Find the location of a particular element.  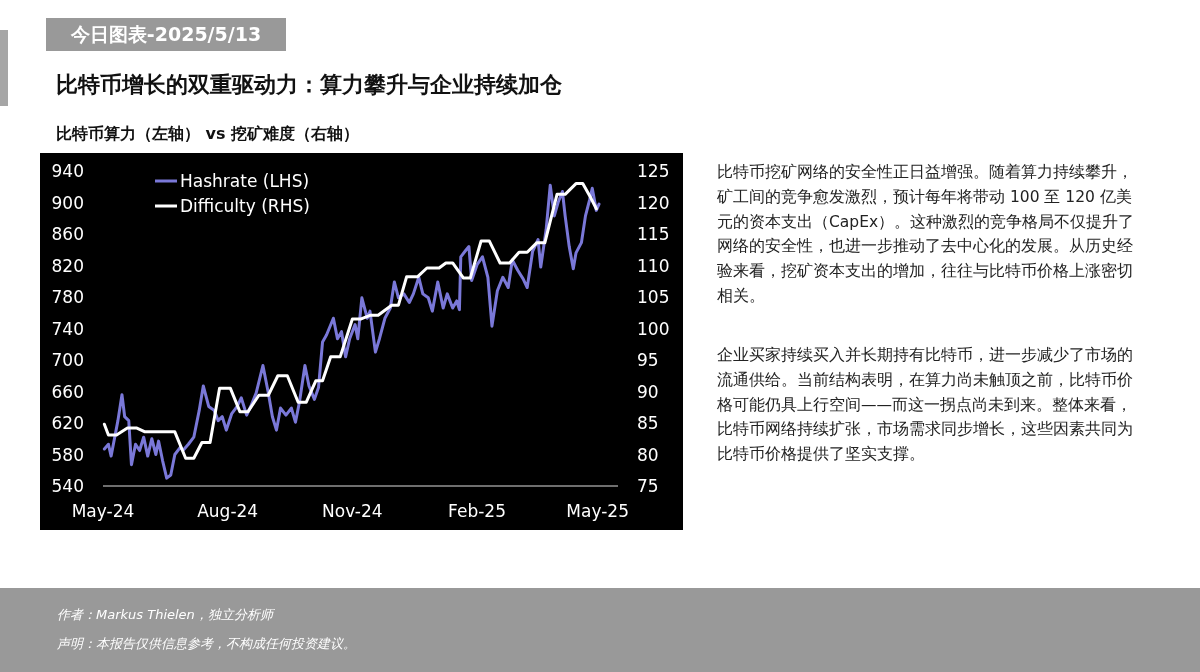

y-tick-label: 900 is located at coordinates (67, 202).